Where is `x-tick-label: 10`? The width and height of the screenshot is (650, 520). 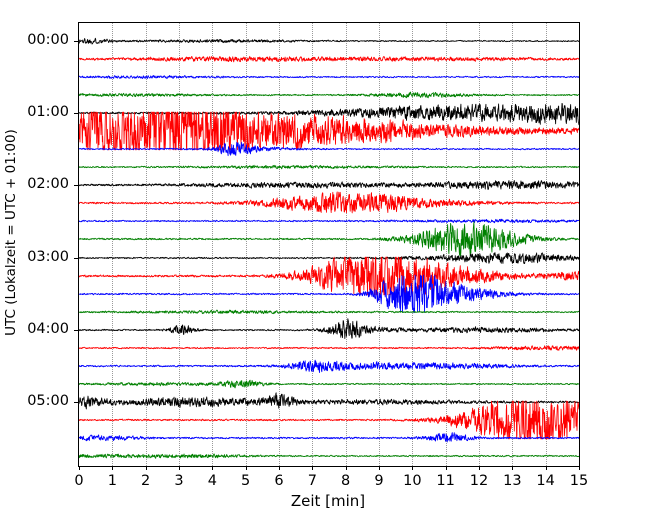
x-tick-label: 10 is located at coordinates (412, 481).